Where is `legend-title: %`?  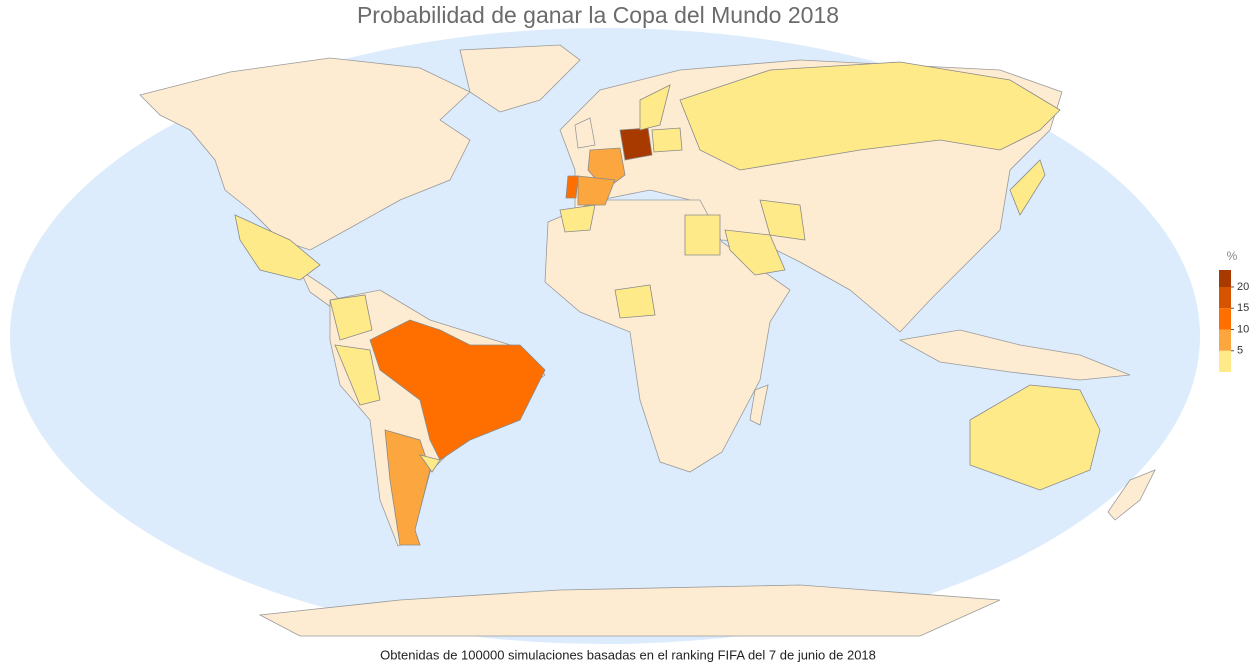 legend-title: % is located at coordinates (1232, 256).